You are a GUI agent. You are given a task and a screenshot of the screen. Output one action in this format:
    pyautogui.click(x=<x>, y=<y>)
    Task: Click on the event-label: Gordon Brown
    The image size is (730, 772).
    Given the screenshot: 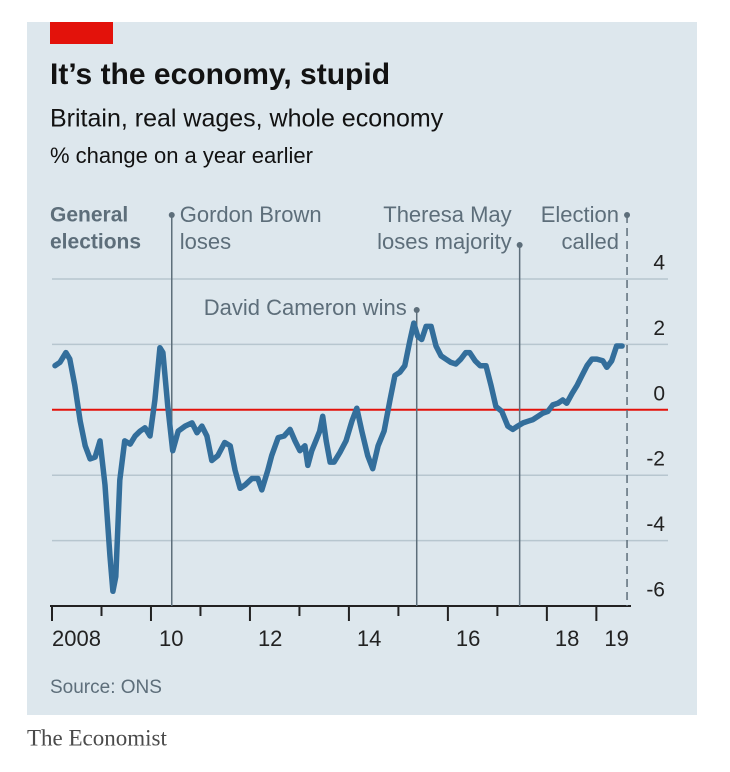 What is the action you would take?
    pyautogui.click(x=251, y=214)
    